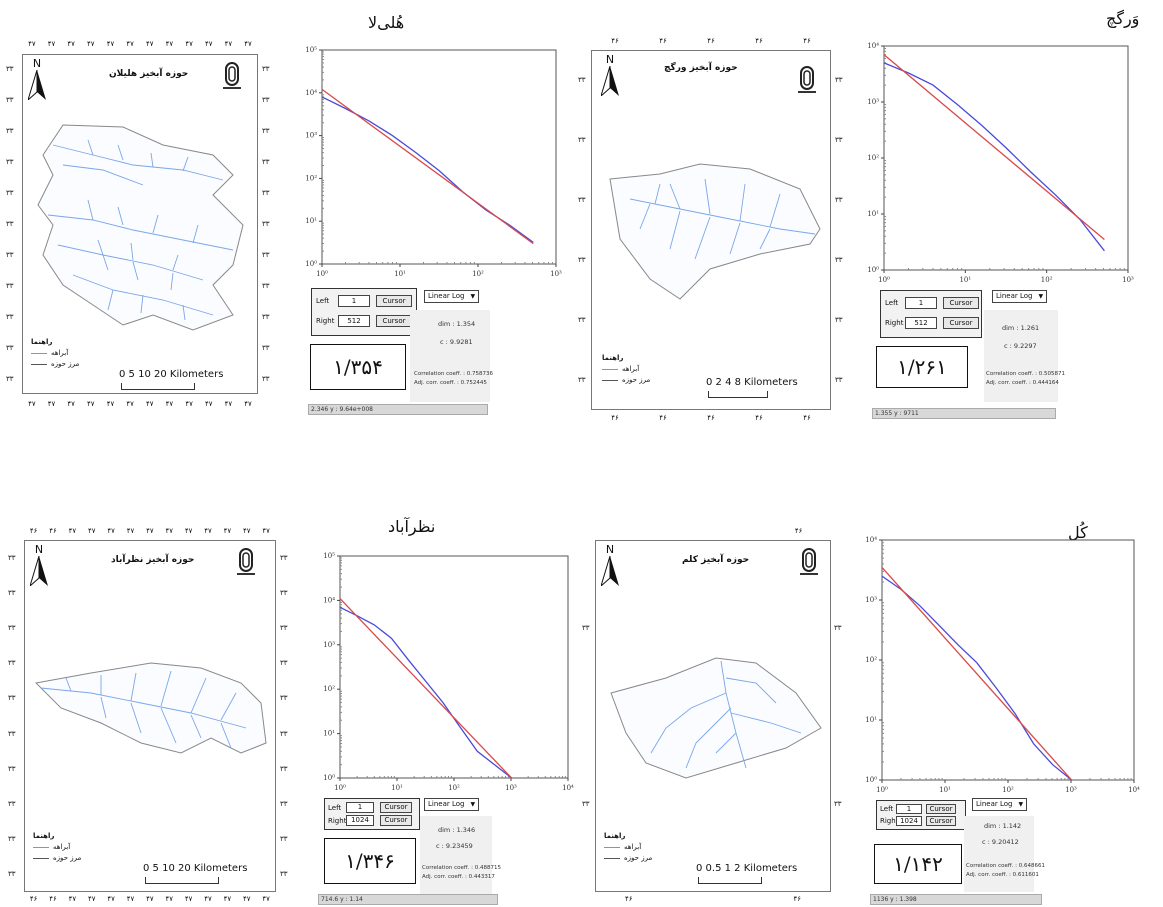  What do you see at coordinates (1078, 532) in the screenshot?
I see `heading-bottom-right: کُل` at bounding box center [1078, 532].